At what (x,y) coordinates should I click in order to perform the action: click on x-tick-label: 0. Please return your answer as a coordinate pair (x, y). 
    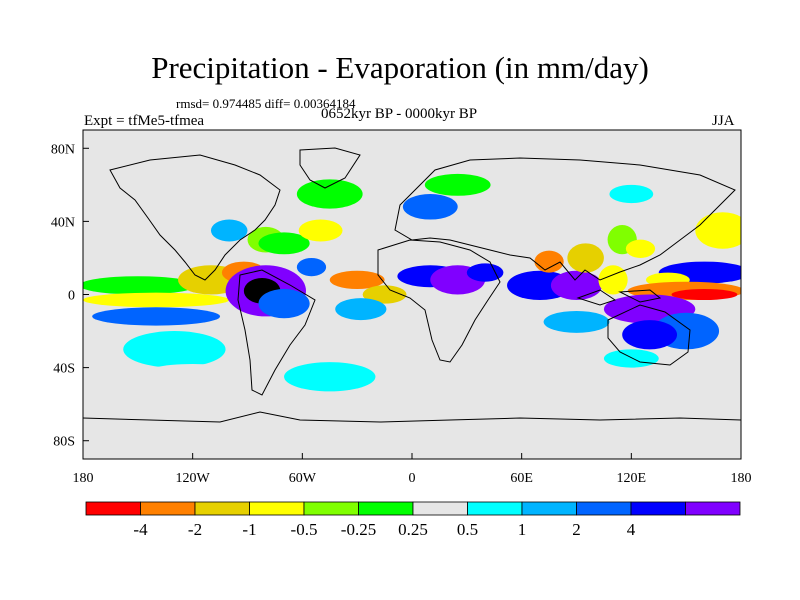
    Looking at the image, I should click on (412, 478).